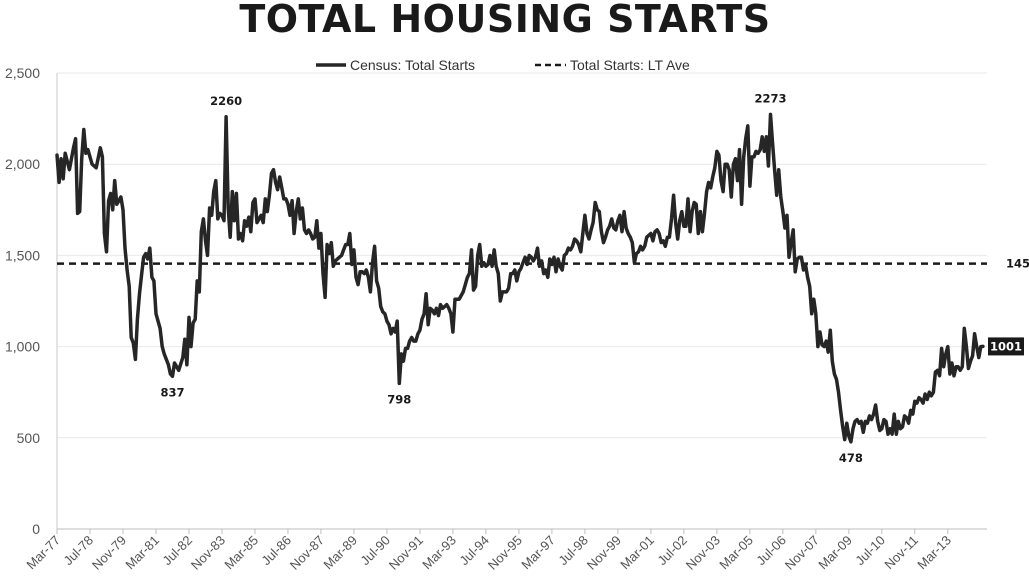  Describe the element at coordinates (208, 553) in the screenshot. I see `x-tick-label: Nov-83` at that location.